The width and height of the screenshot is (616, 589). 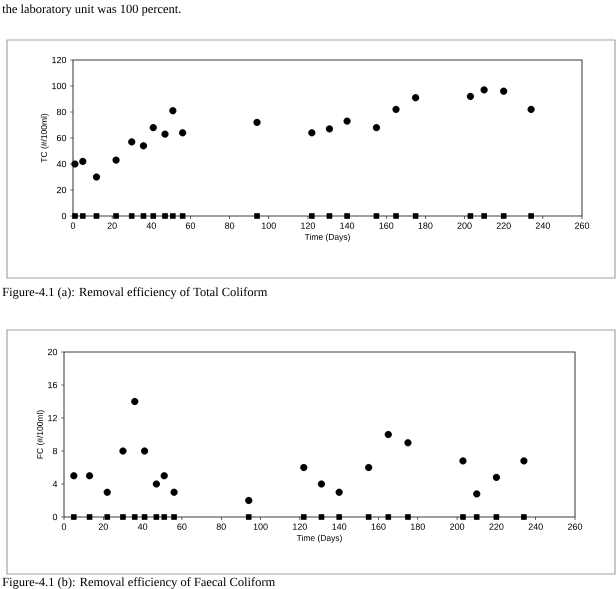 I want to click on x-tick-label: 140, so click(x=347, y=225).